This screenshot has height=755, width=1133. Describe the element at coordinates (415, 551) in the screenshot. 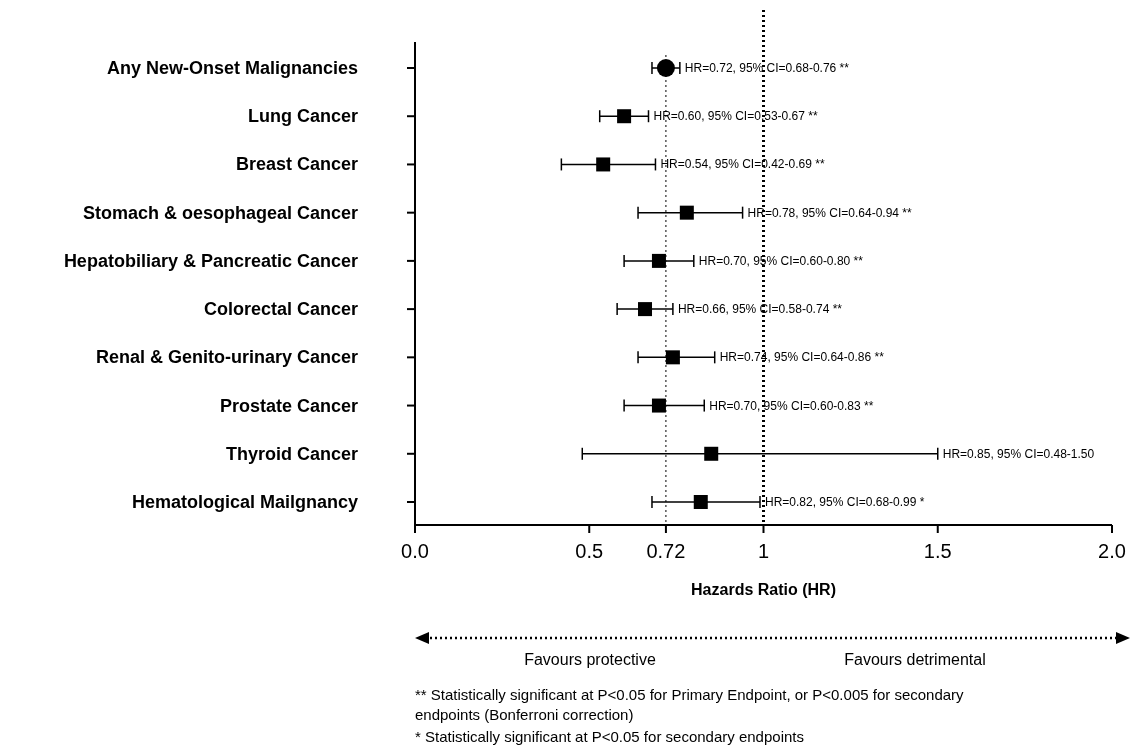

I see `x-tick-label: 0.0` at that location.